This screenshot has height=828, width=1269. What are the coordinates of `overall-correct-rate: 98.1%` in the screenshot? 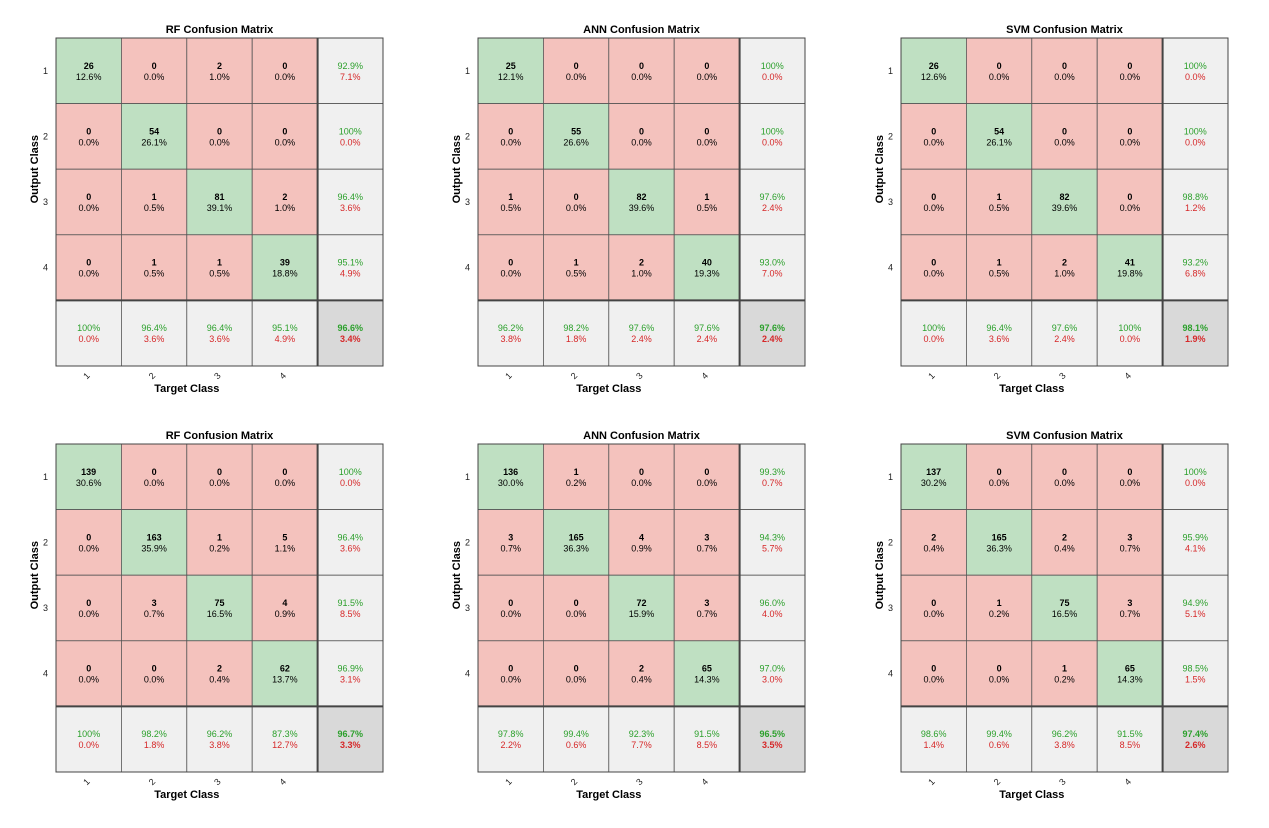 It's located at (1196, 328).